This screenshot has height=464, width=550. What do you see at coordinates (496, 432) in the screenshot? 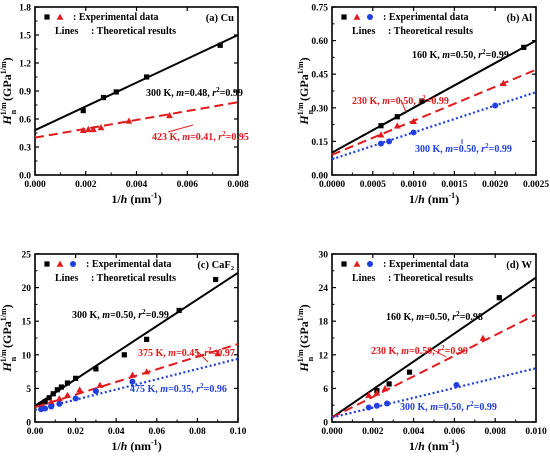
I see `x-tick-label: 0.008` at bounding box center [496, 432].